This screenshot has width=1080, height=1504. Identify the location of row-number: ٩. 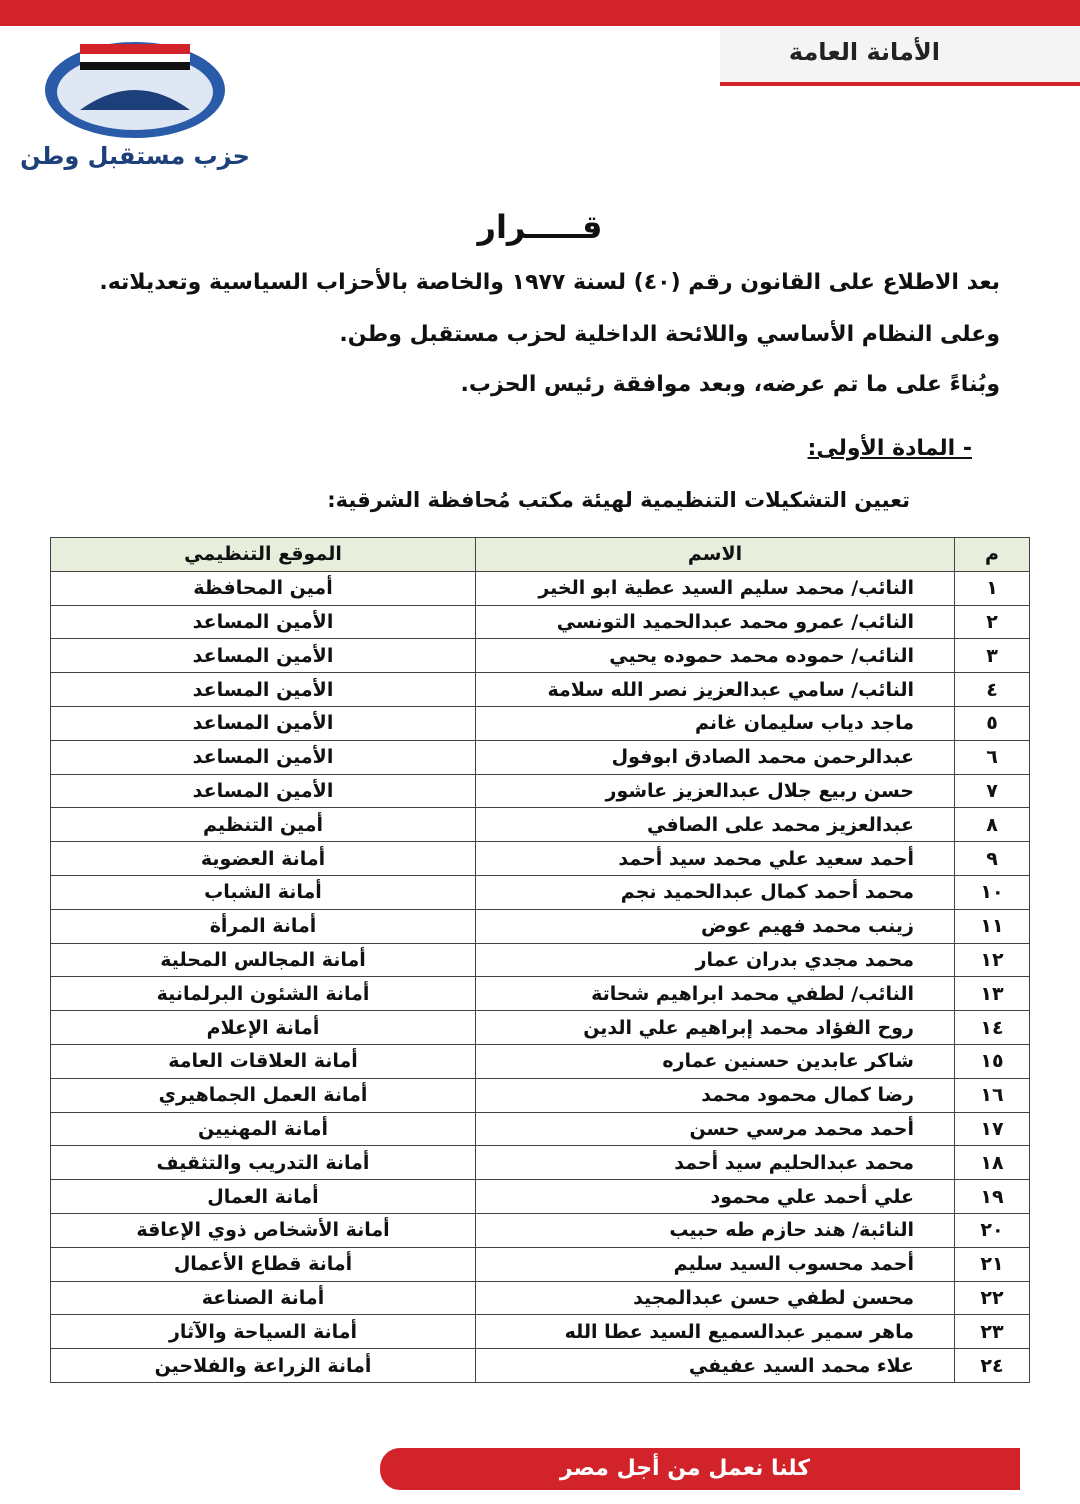
(992, 858).